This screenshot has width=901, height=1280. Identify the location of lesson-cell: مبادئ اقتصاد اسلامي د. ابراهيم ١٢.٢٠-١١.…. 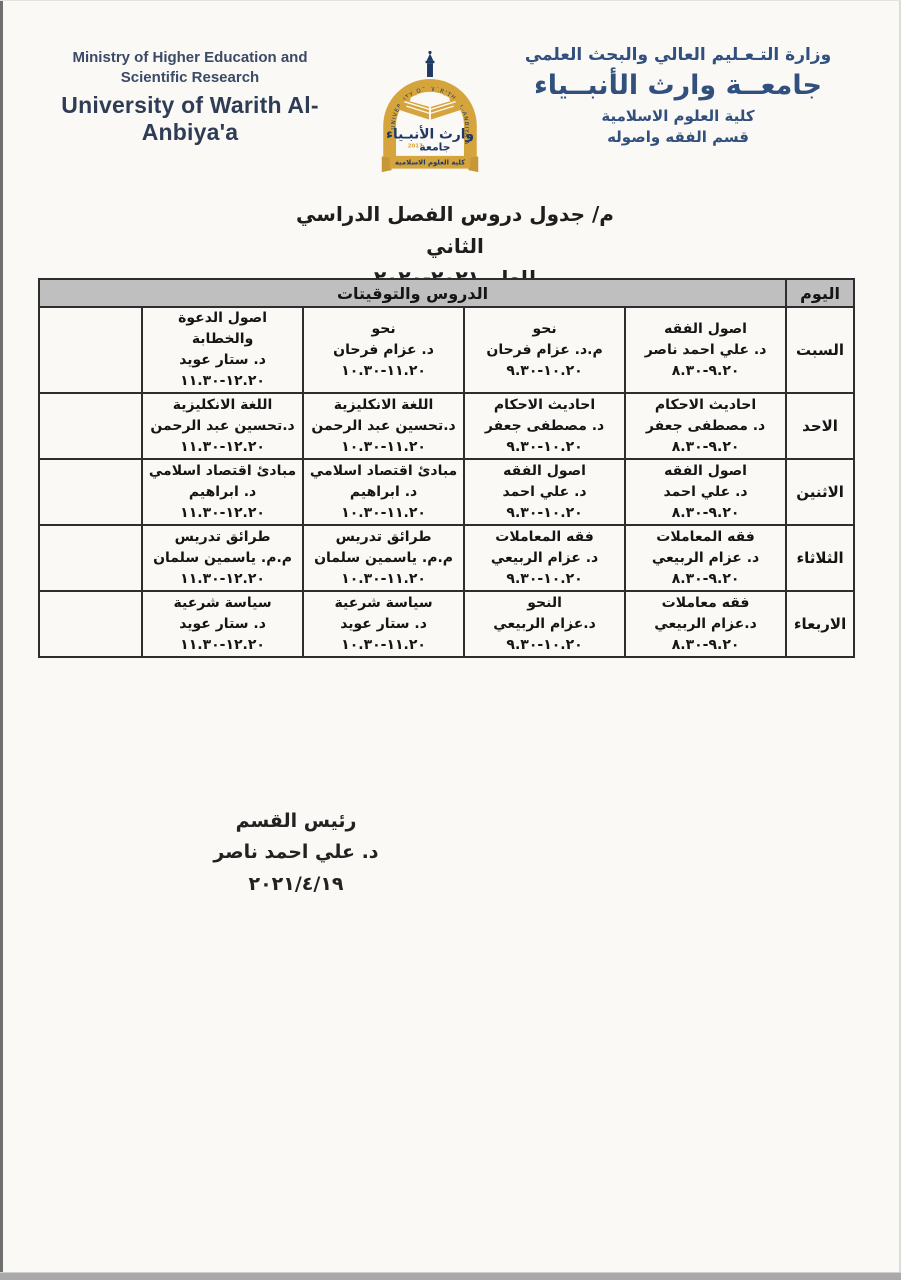
(223, 492).